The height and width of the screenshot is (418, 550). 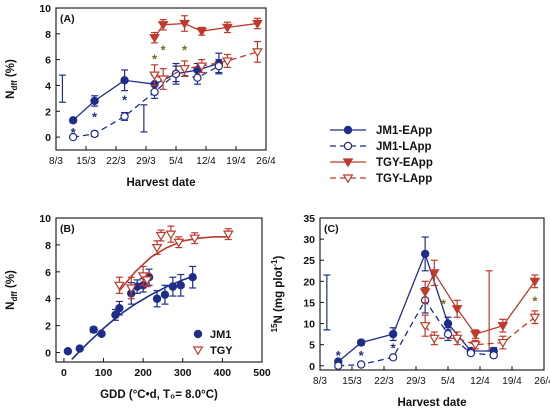 I want to click on x-tick-label: 500, so click(x=262, y=373).